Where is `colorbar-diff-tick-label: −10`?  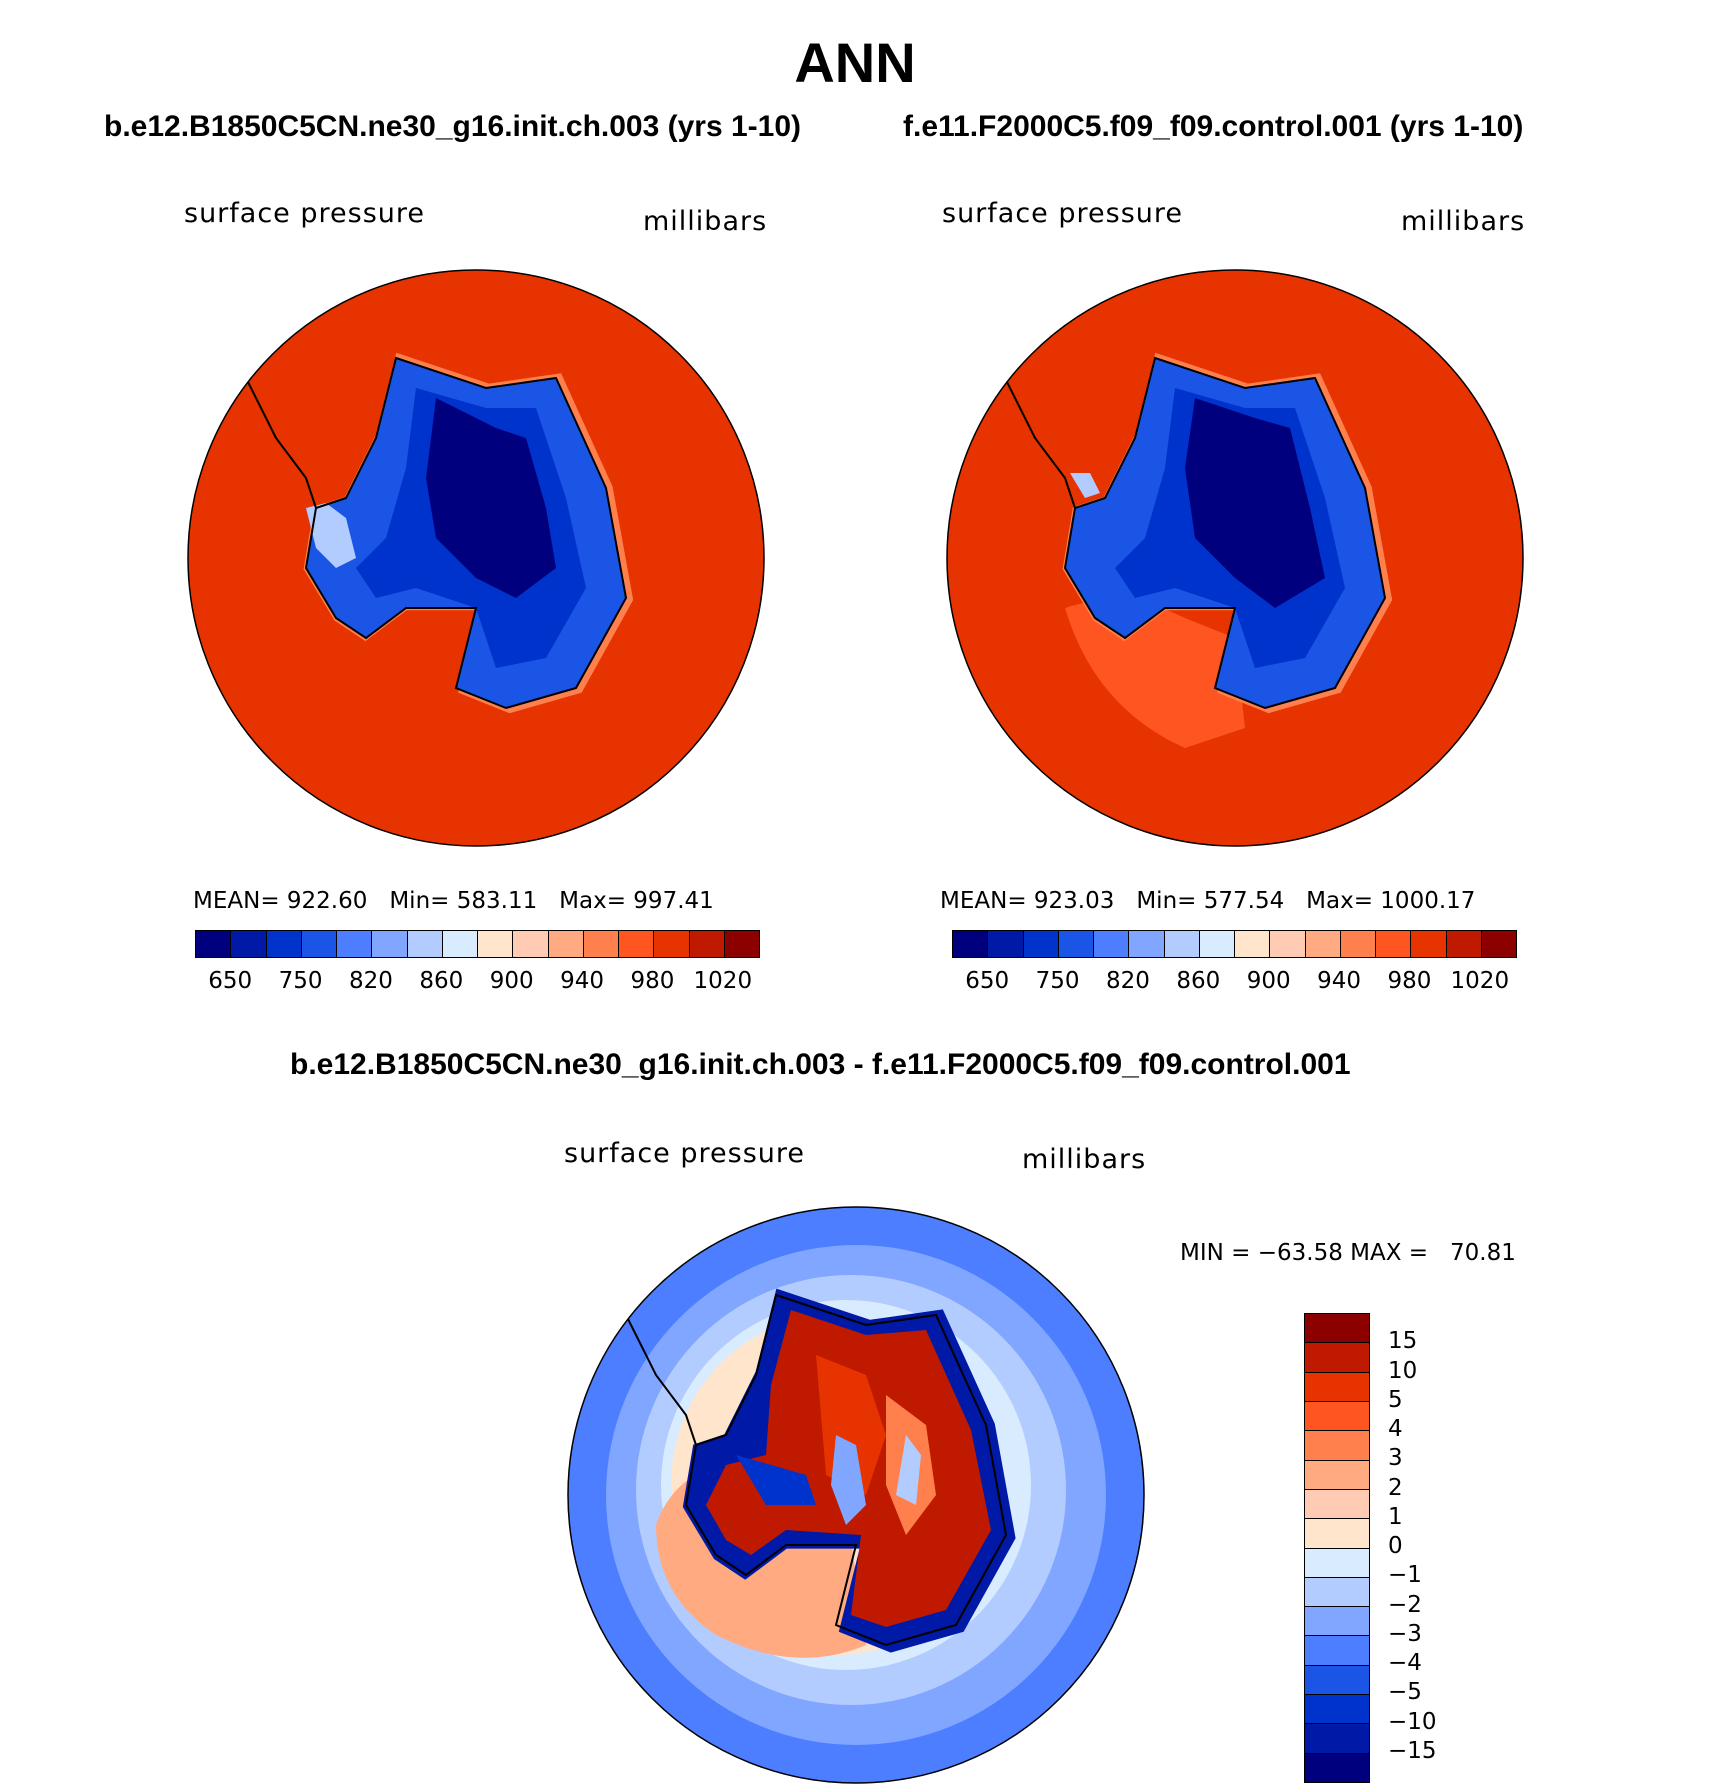
colorbar-diff-tick-label: −10 is located at coordinates (1412, 1721).